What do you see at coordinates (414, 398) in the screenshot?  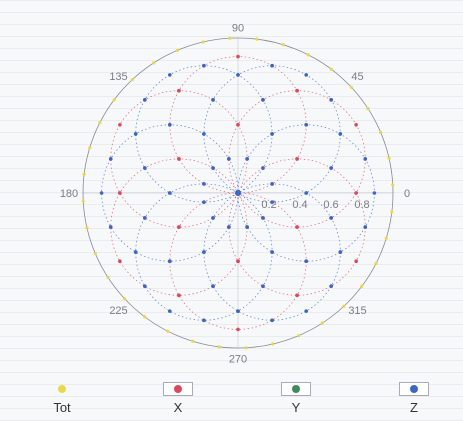 I see `legend-item-z: Z` at bounding box center [414, 398].